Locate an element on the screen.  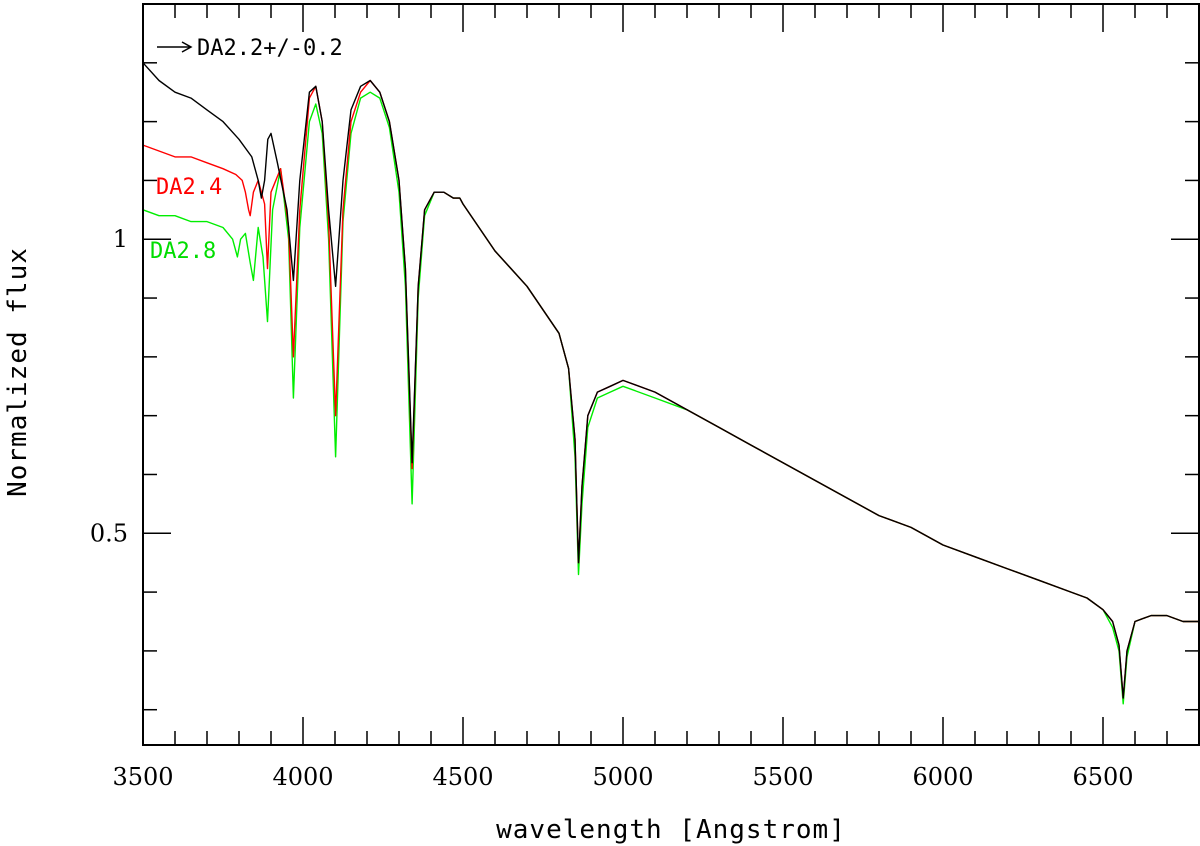
x-tick-label: 4000 is located at coordinates (302, 777).